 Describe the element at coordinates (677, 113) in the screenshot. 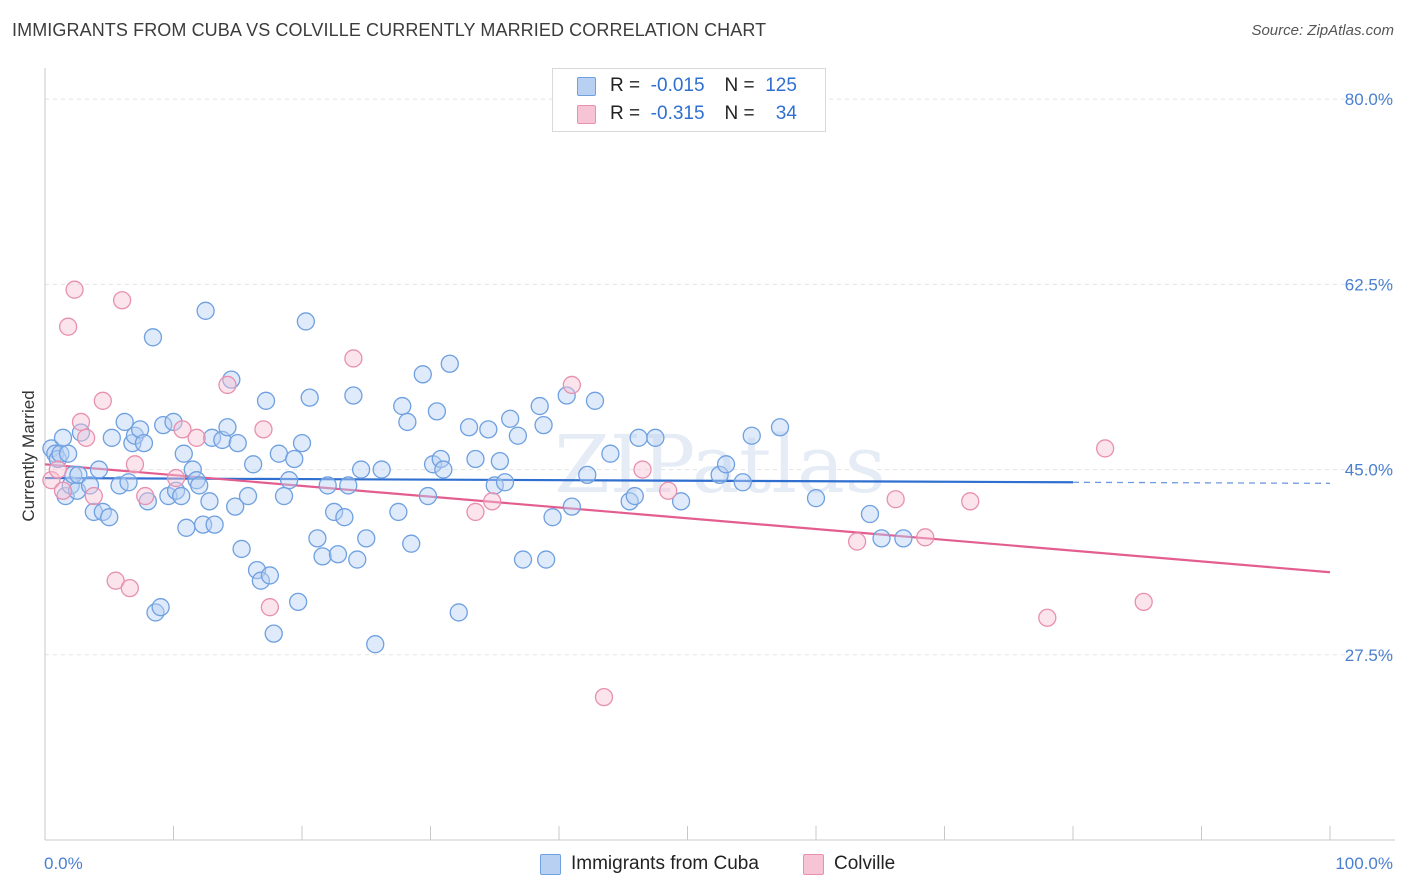

I see `legend-r-value: -0.315` at that location.